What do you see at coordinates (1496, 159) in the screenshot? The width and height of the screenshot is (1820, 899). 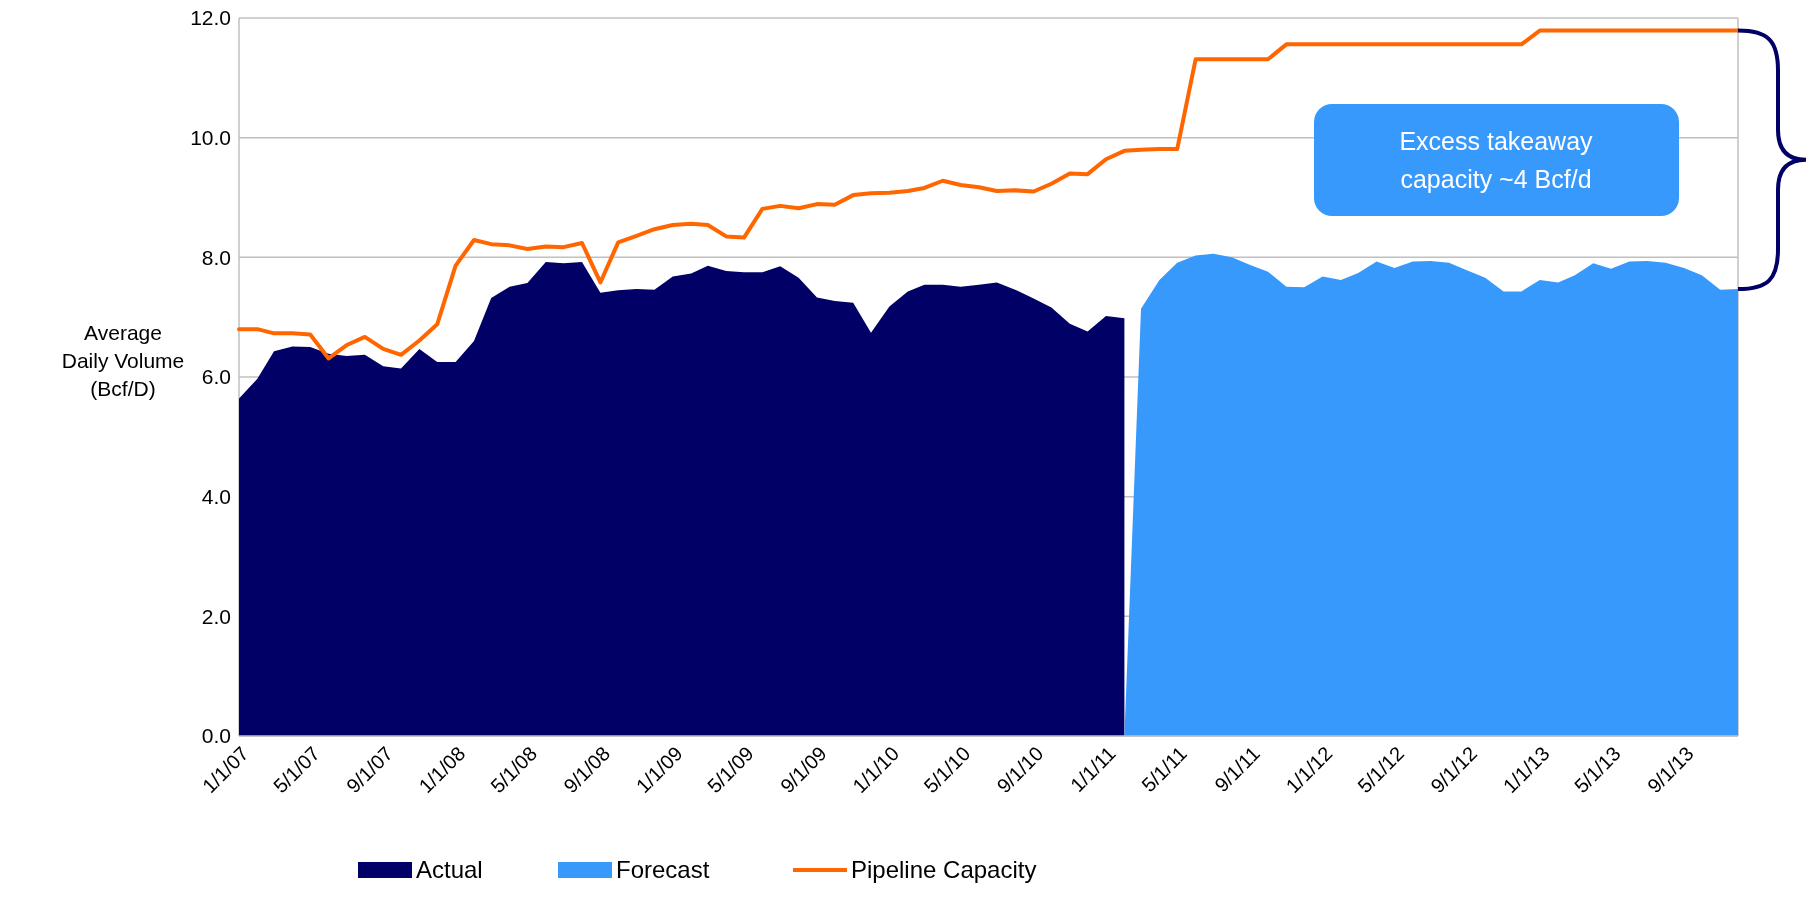 I see `annotation: Excess takeaway capacity ~4 Bcf/d` at bounding box center [1496, 159].